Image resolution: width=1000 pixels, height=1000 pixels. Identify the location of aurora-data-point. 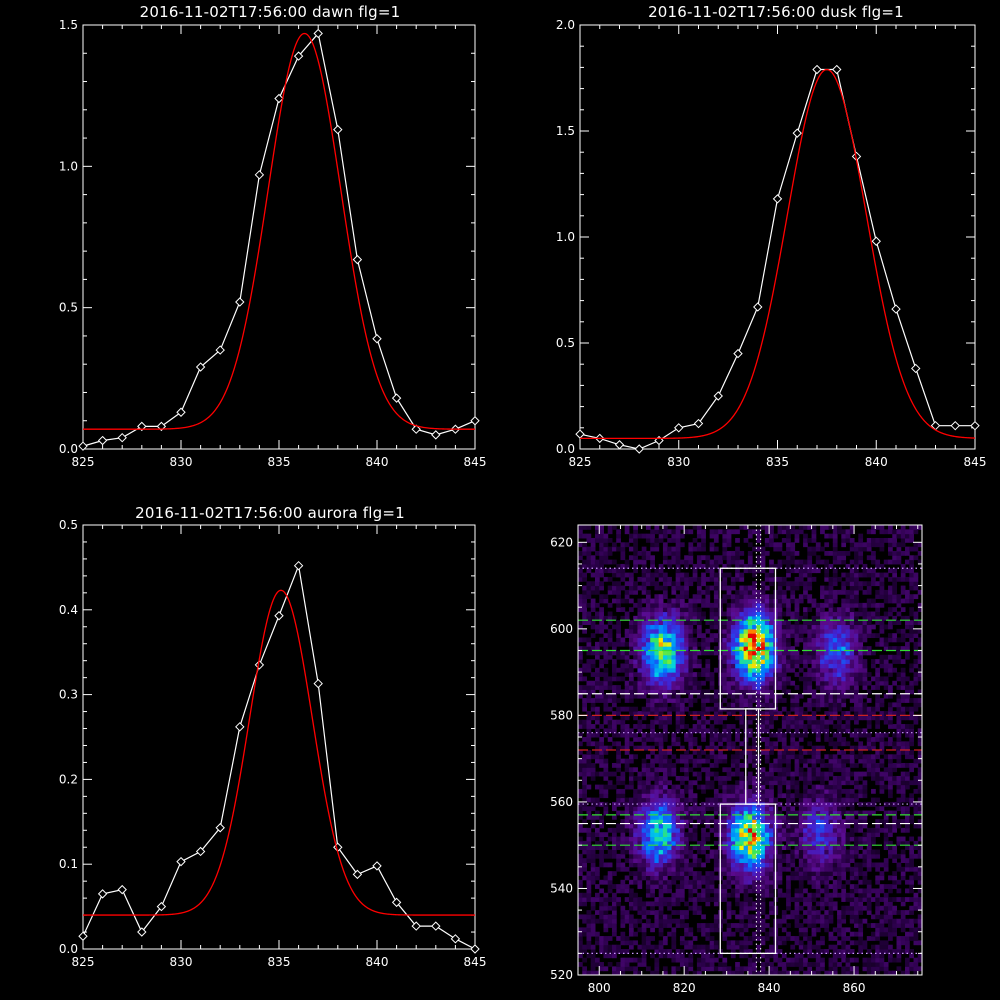
(455, 939).